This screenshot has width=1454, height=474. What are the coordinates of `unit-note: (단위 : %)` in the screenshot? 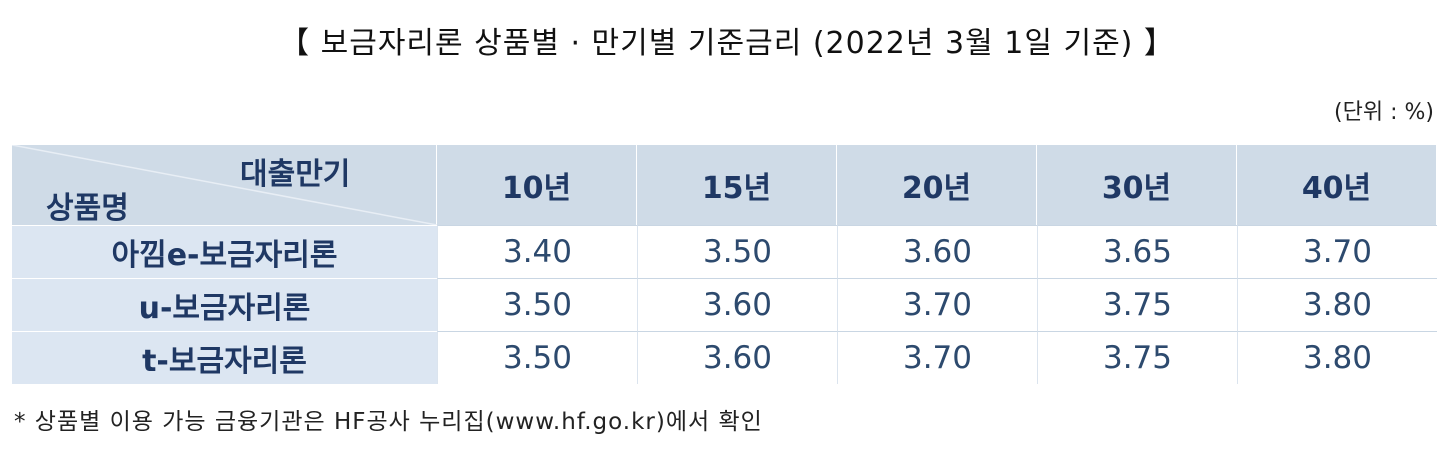 It's located at (1384, 112).